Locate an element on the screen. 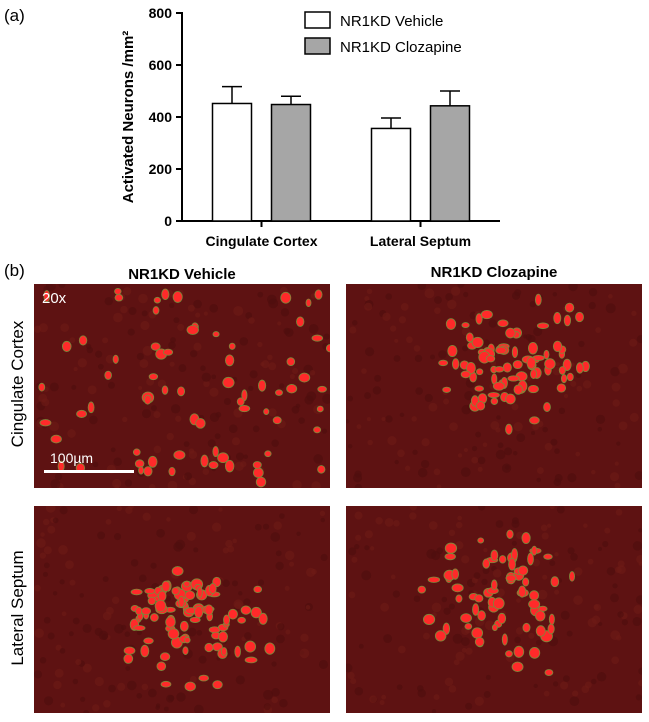 This screenshot has height=722, width=649. micrograph-septum-clozapine is located at coordinates (494, 609).